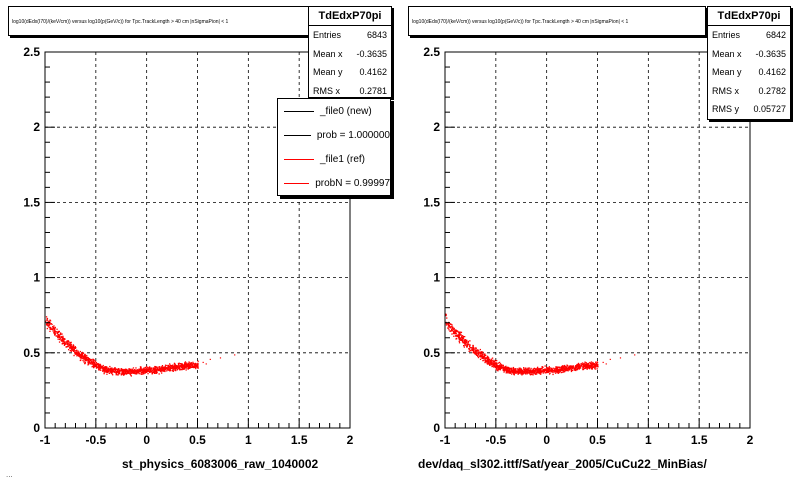 This screenshot has width=800, height=480. What do you see at coordinates (431, 202) in the screenshot?
I see `y-tick-label: 1.5` at bounding box center [431, 202].